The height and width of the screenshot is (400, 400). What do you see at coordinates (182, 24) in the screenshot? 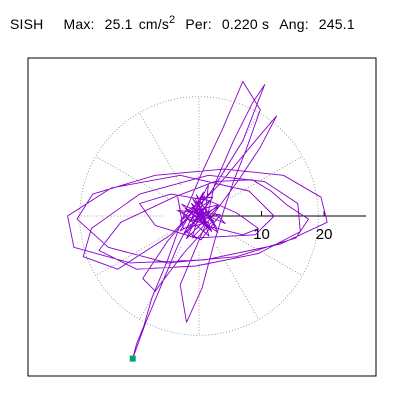
I see `record-header: SISH Max: 25.1 cm/s2 Per: 0.220 s Ang: 245.1` at bounding box center [182, 24].